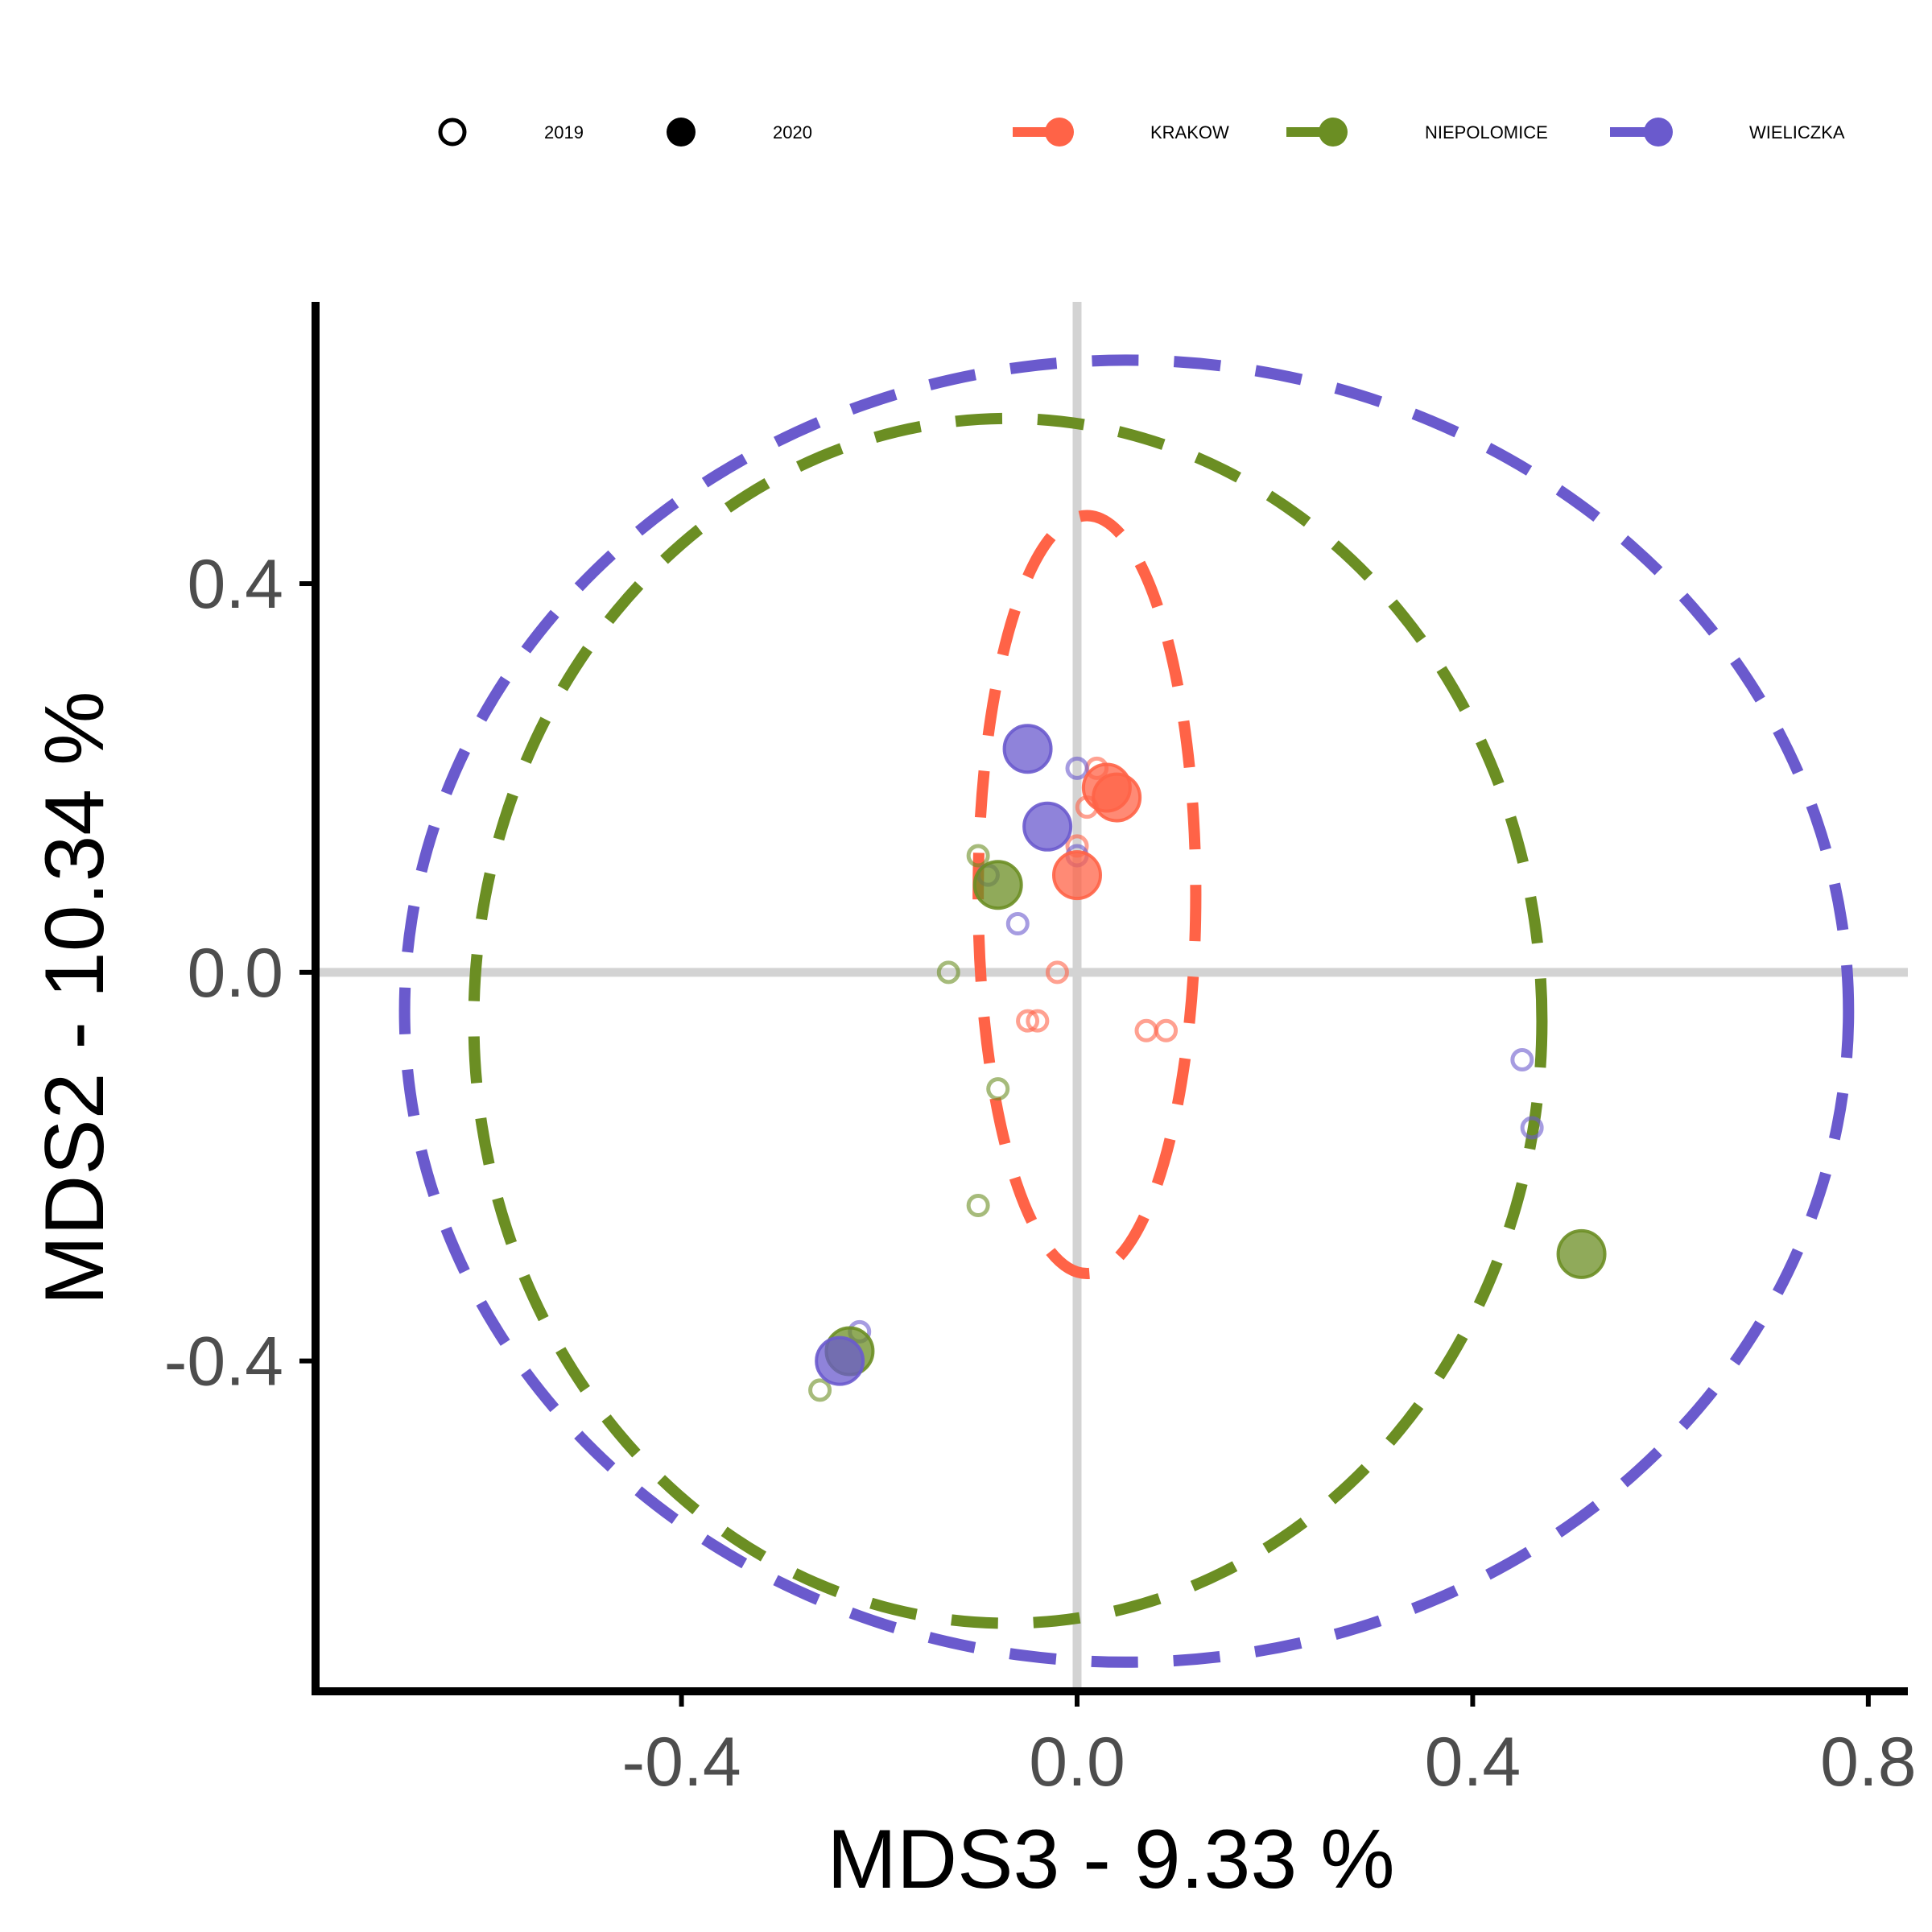 This screenshot has height=1932, width=1932. I want to click on x-ticks: -0.4 0.0 0.4 0.8, so click(1269, 1748).